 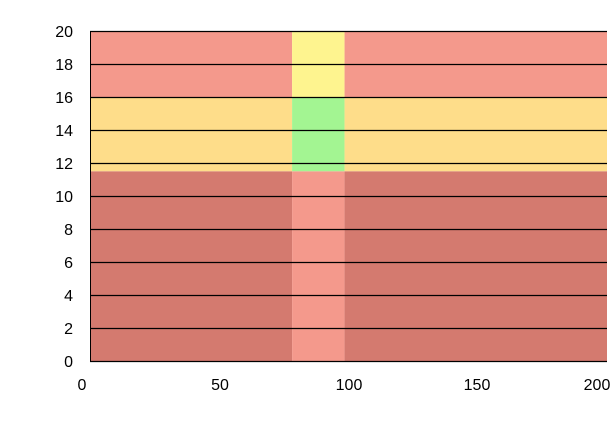 I want to click on y-tick-labels: 0 2 4 6 8 10 12 14 16 18 20, so click(x=64, y=197).